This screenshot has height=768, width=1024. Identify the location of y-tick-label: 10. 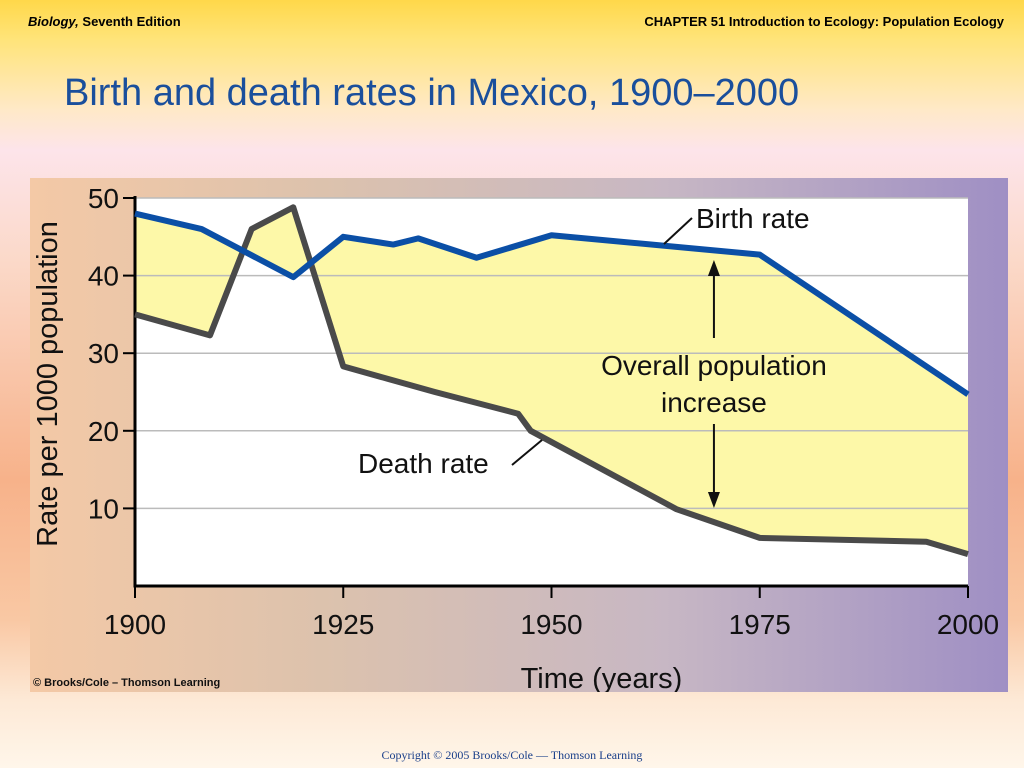
(103, 508).